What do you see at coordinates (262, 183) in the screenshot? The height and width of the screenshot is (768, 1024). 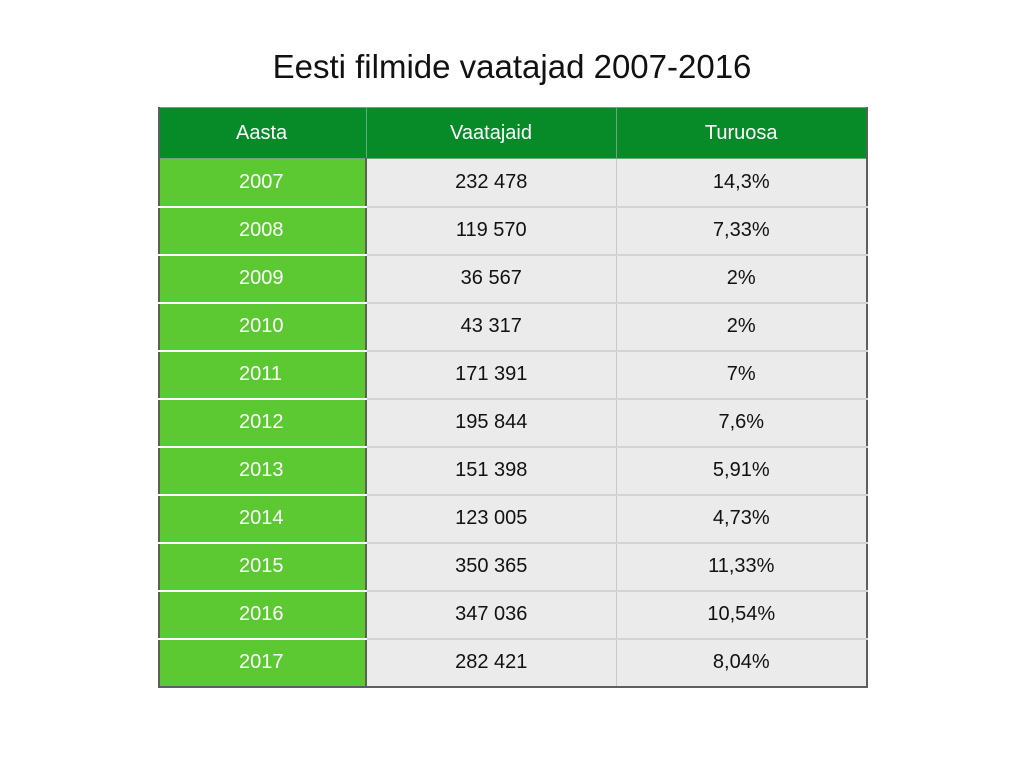 I see `year-cell: 2007` at bounding box center [262, 183].